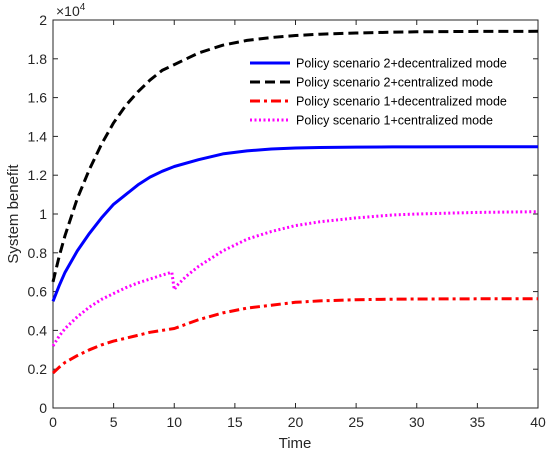  What do you see at coordinates (38, 98) in the screenshot?
I see `y-tick-label: 1.6` at bounding box center [38, 98].